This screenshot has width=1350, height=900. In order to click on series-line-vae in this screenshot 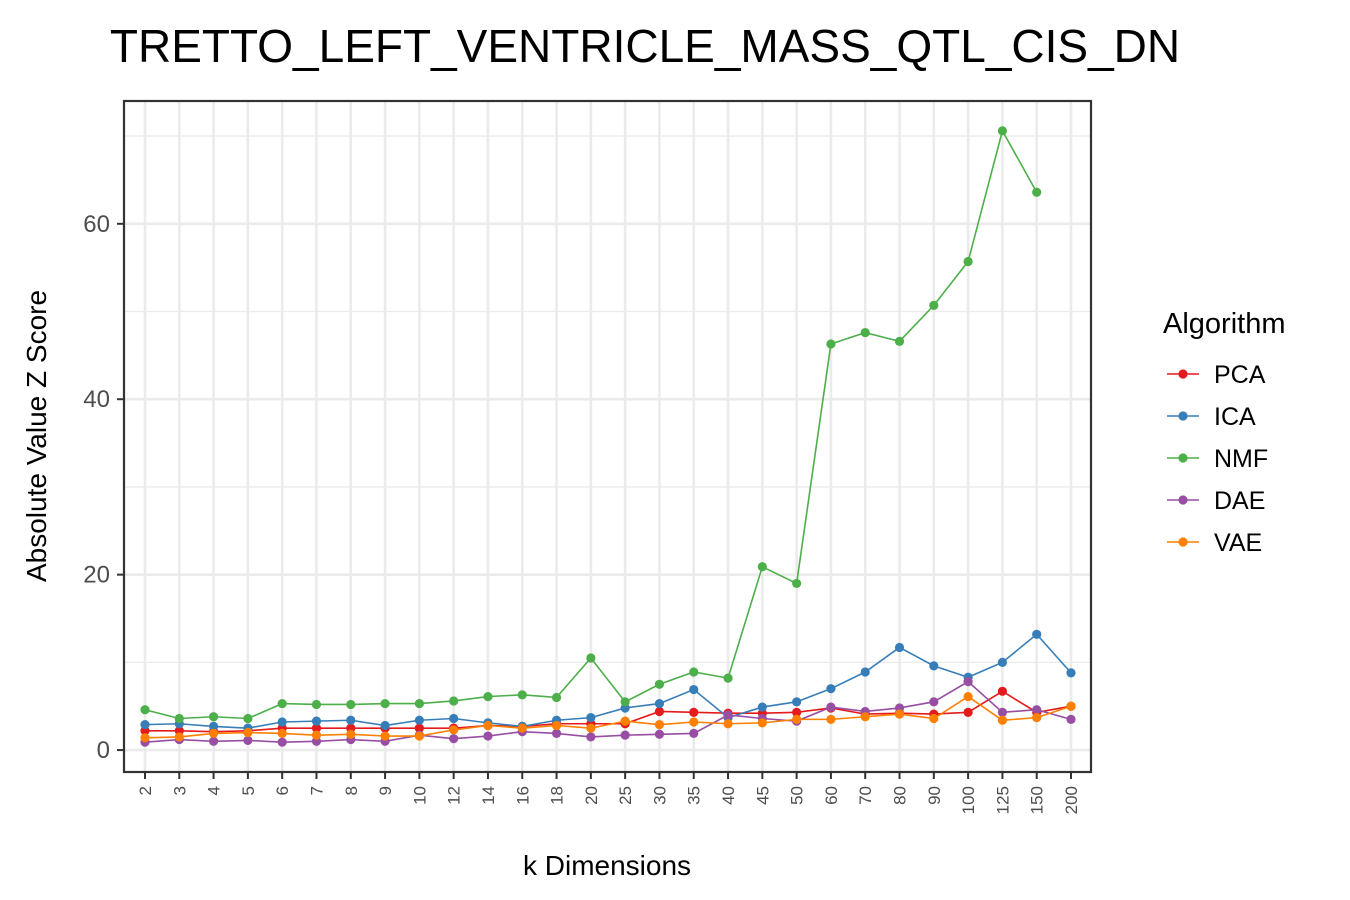, I will do `click(608, 717)`.